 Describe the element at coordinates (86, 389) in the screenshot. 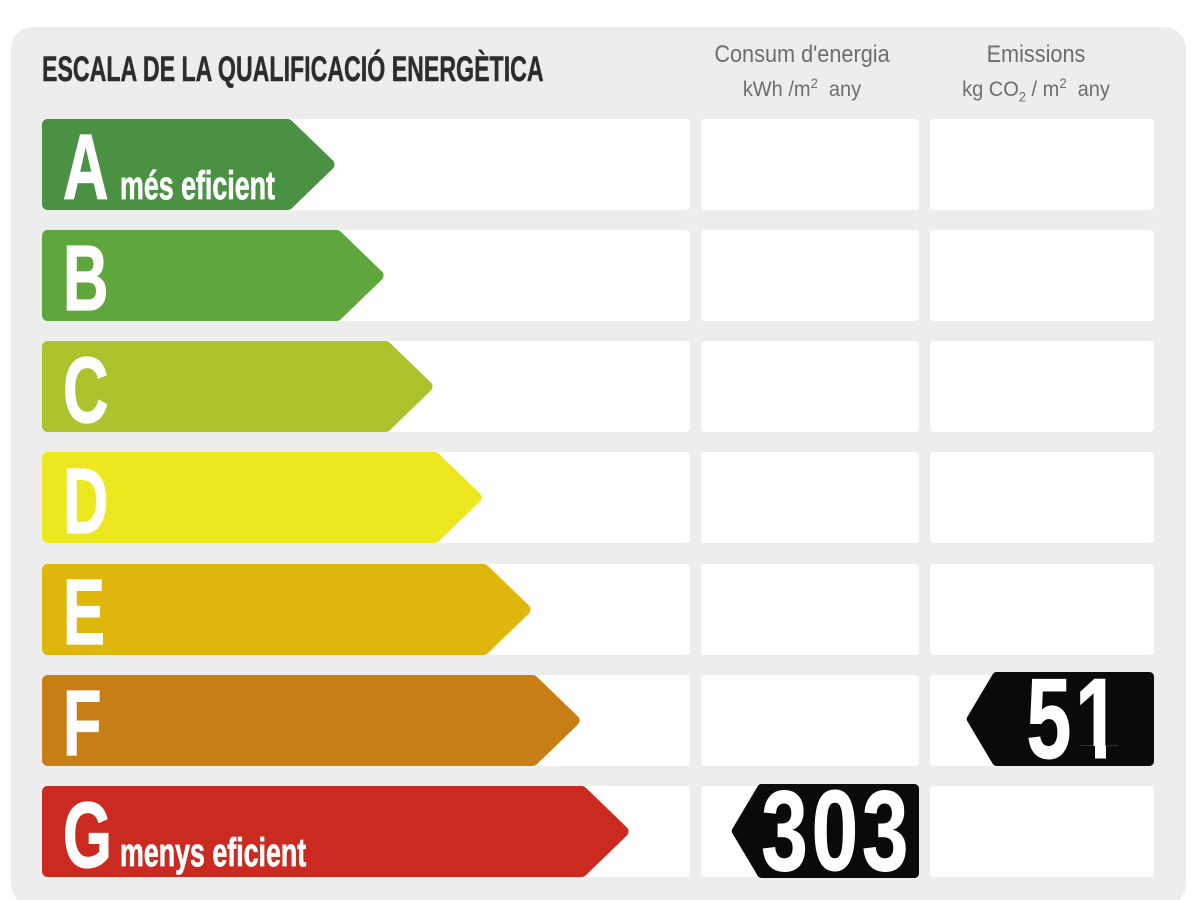

I see `grade-letter-C: C` at that location.